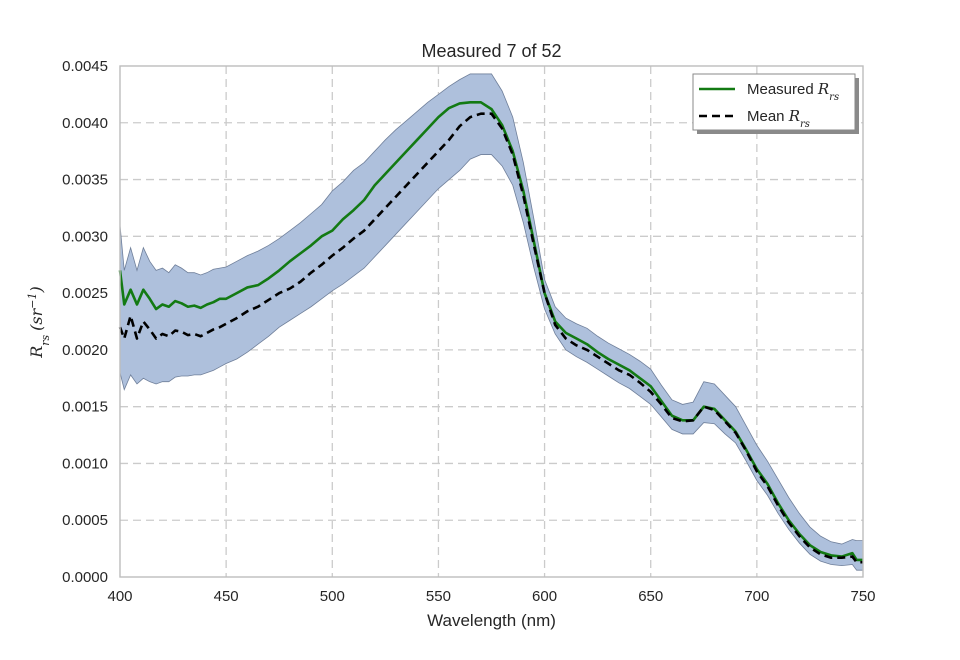  Describe the element at coordinates (491, 620) in the screenshot. I see `x-axis-label: Wavelength (nm)` at that location.